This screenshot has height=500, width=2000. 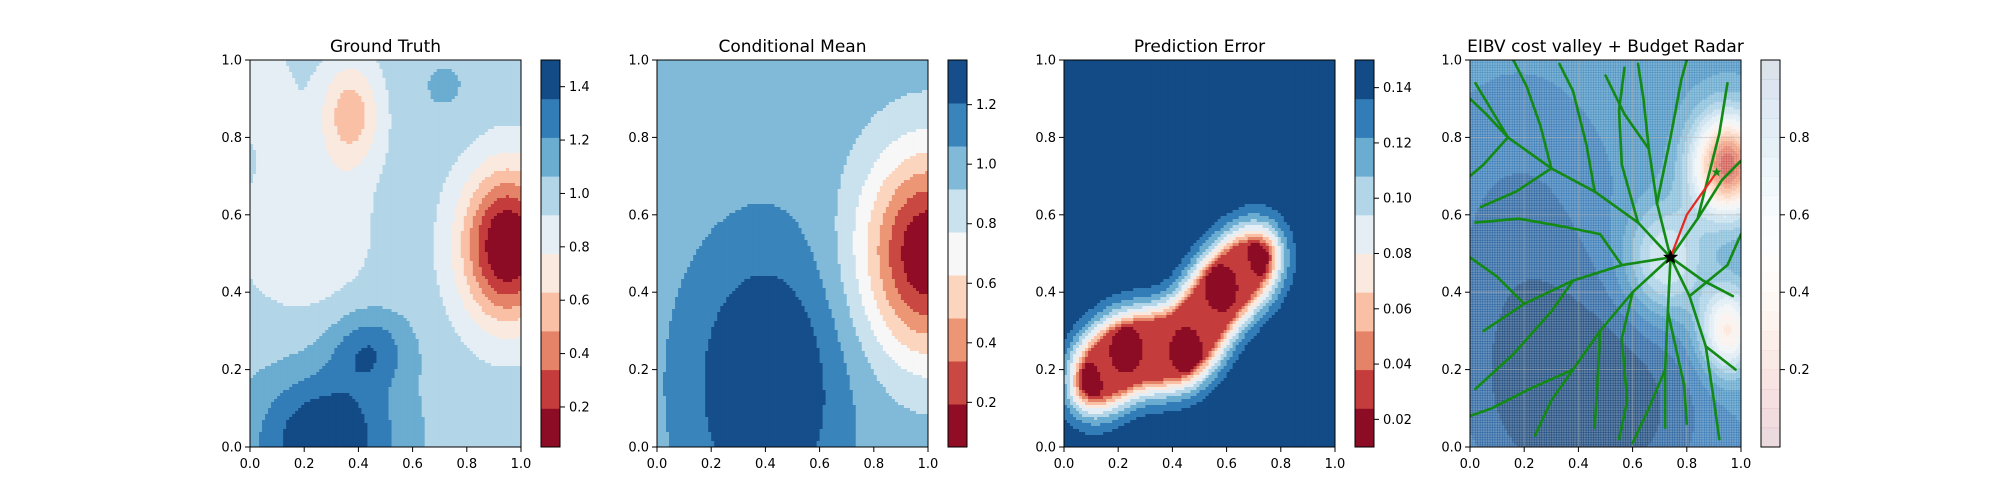 What do you see at coordinates (1670, 256) in the screenshot?
I see `current-location-marker` at bounding box center [1670, 256].